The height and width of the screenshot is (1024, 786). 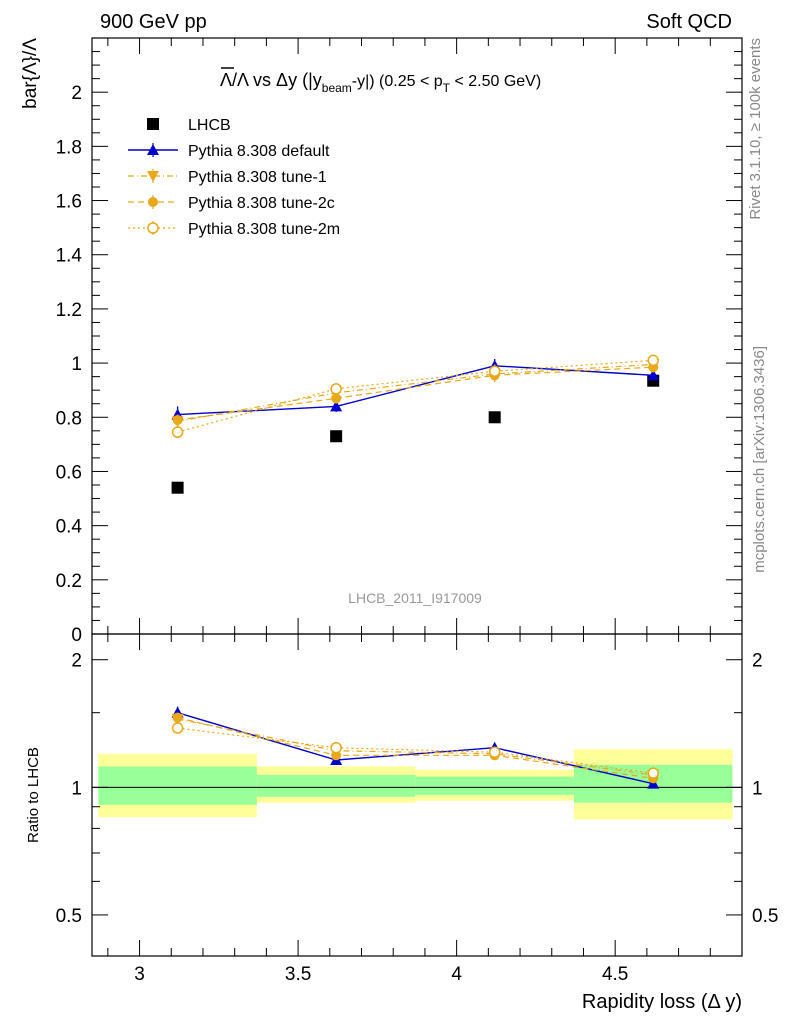 What do you see at coordinates (30, 73) in the screenshot?
I see `top-ylabel: bar{Λ}/Λ` at bounding box center [30, 73].